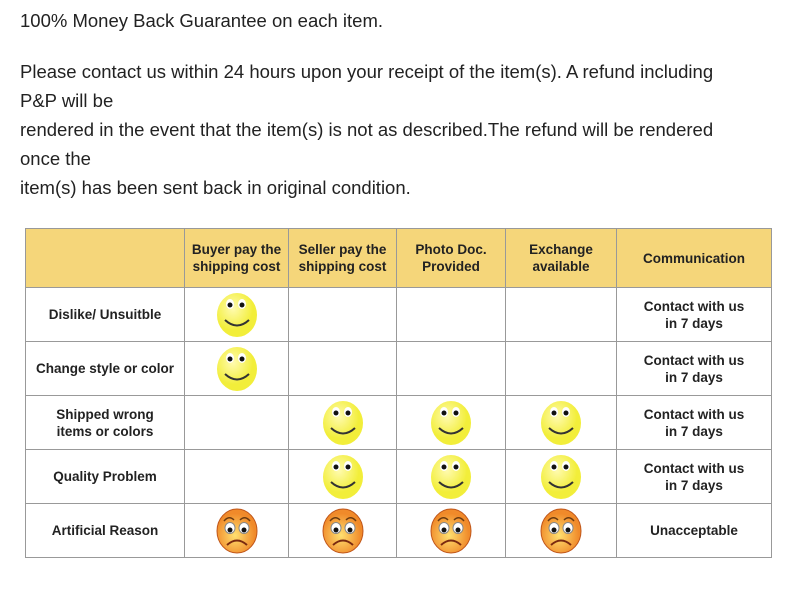 Image resolution: width=800 pixels, height=589 pixels. What do you see at coordinates (202, 20) in the screenshot?
I see `guarantee-headline: 100% Money Back Guarantee on each item.` at bounding box center [202, 20].